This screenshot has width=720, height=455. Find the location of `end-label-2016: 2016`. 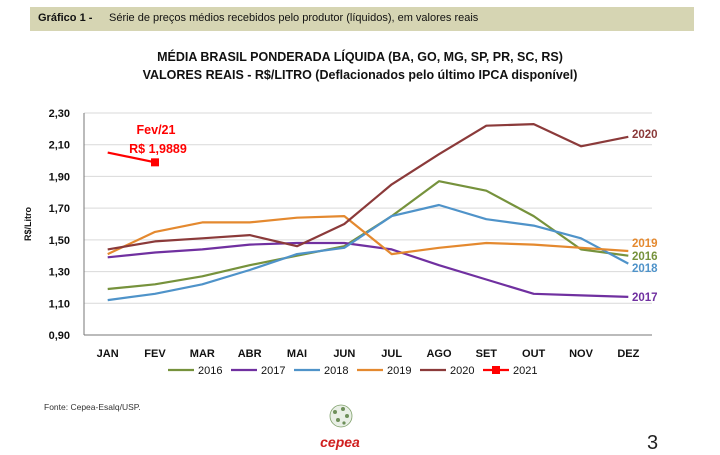

end-label-2016: 2016 is located at coordinates (645, 257).